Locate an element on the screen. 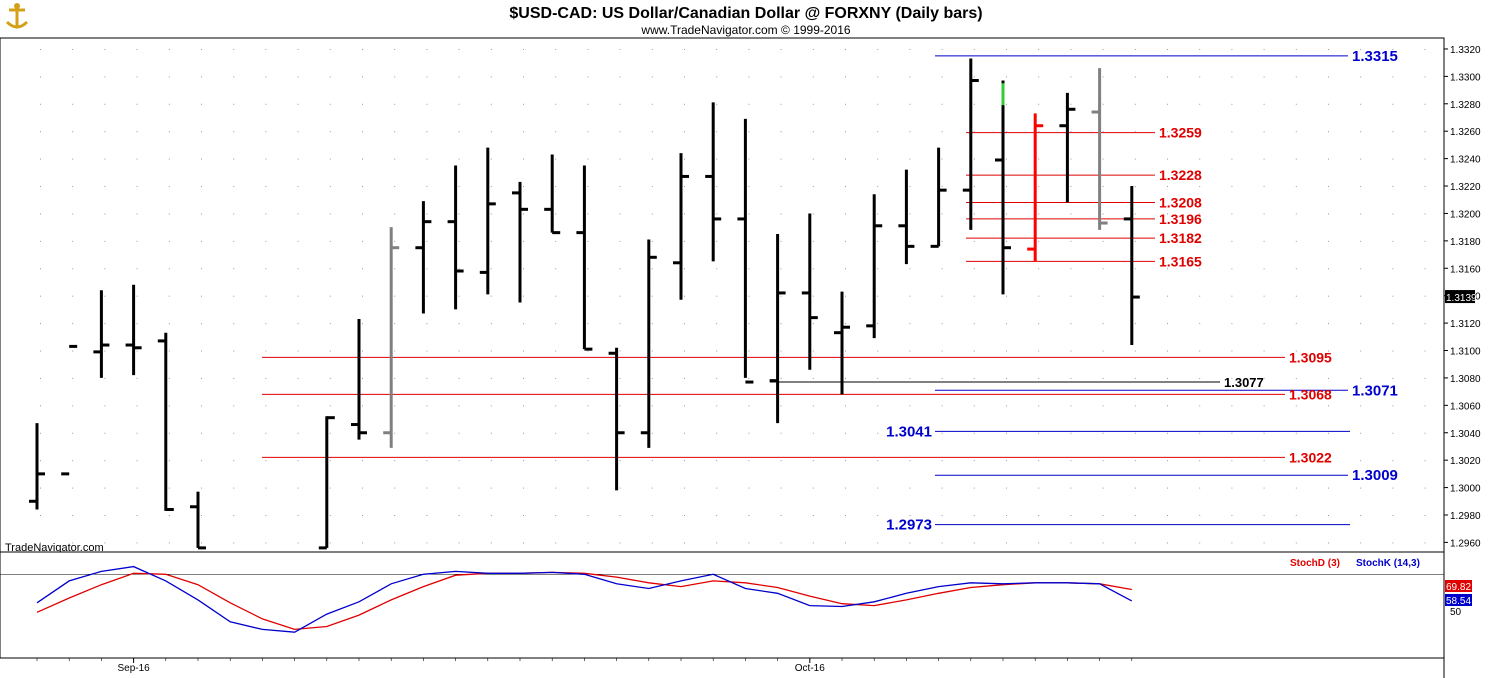  price-tick-label: 1.3200 is located at coordinates (1465, 214).